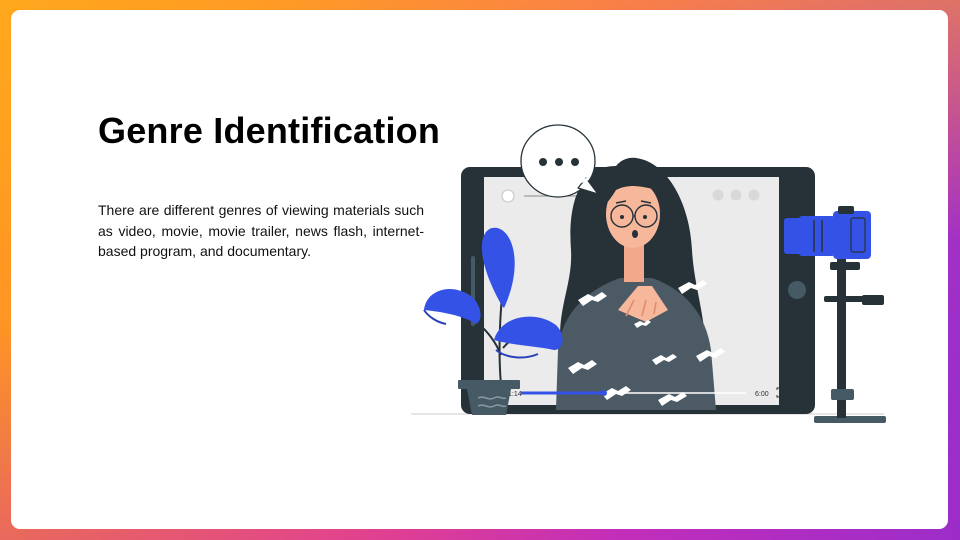  What do you see at coordinates (633, 393) in the screenshot?
I see `video-progress-bar` at bounding box center [633, 393].